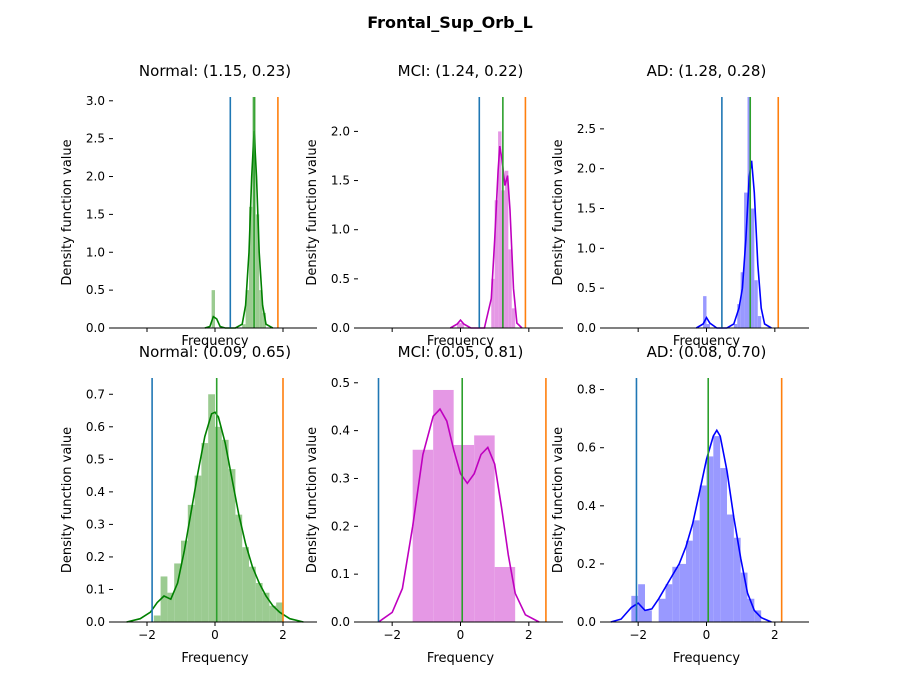  Describe the element at coordinates (340, 478) in the screenshot. I see `y-tick-label: 0.3` at that location.